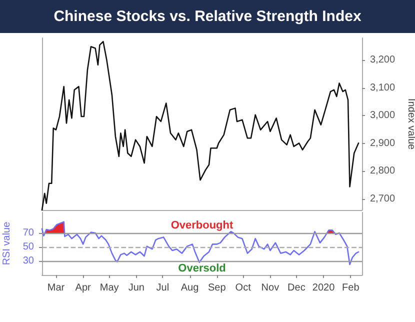 This screenshot has width=415, height=322. I want to click on line-series, so click(200, 243).